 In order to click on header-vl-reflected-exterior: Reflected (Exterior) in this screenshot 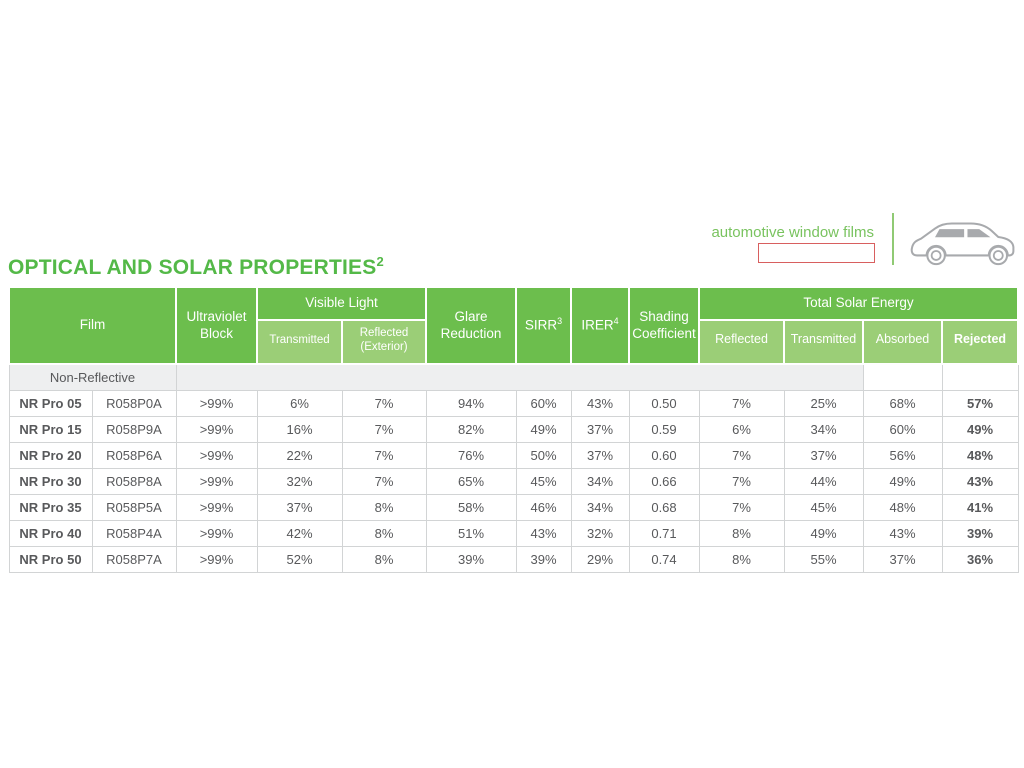, I will do `click(384, 342)`.